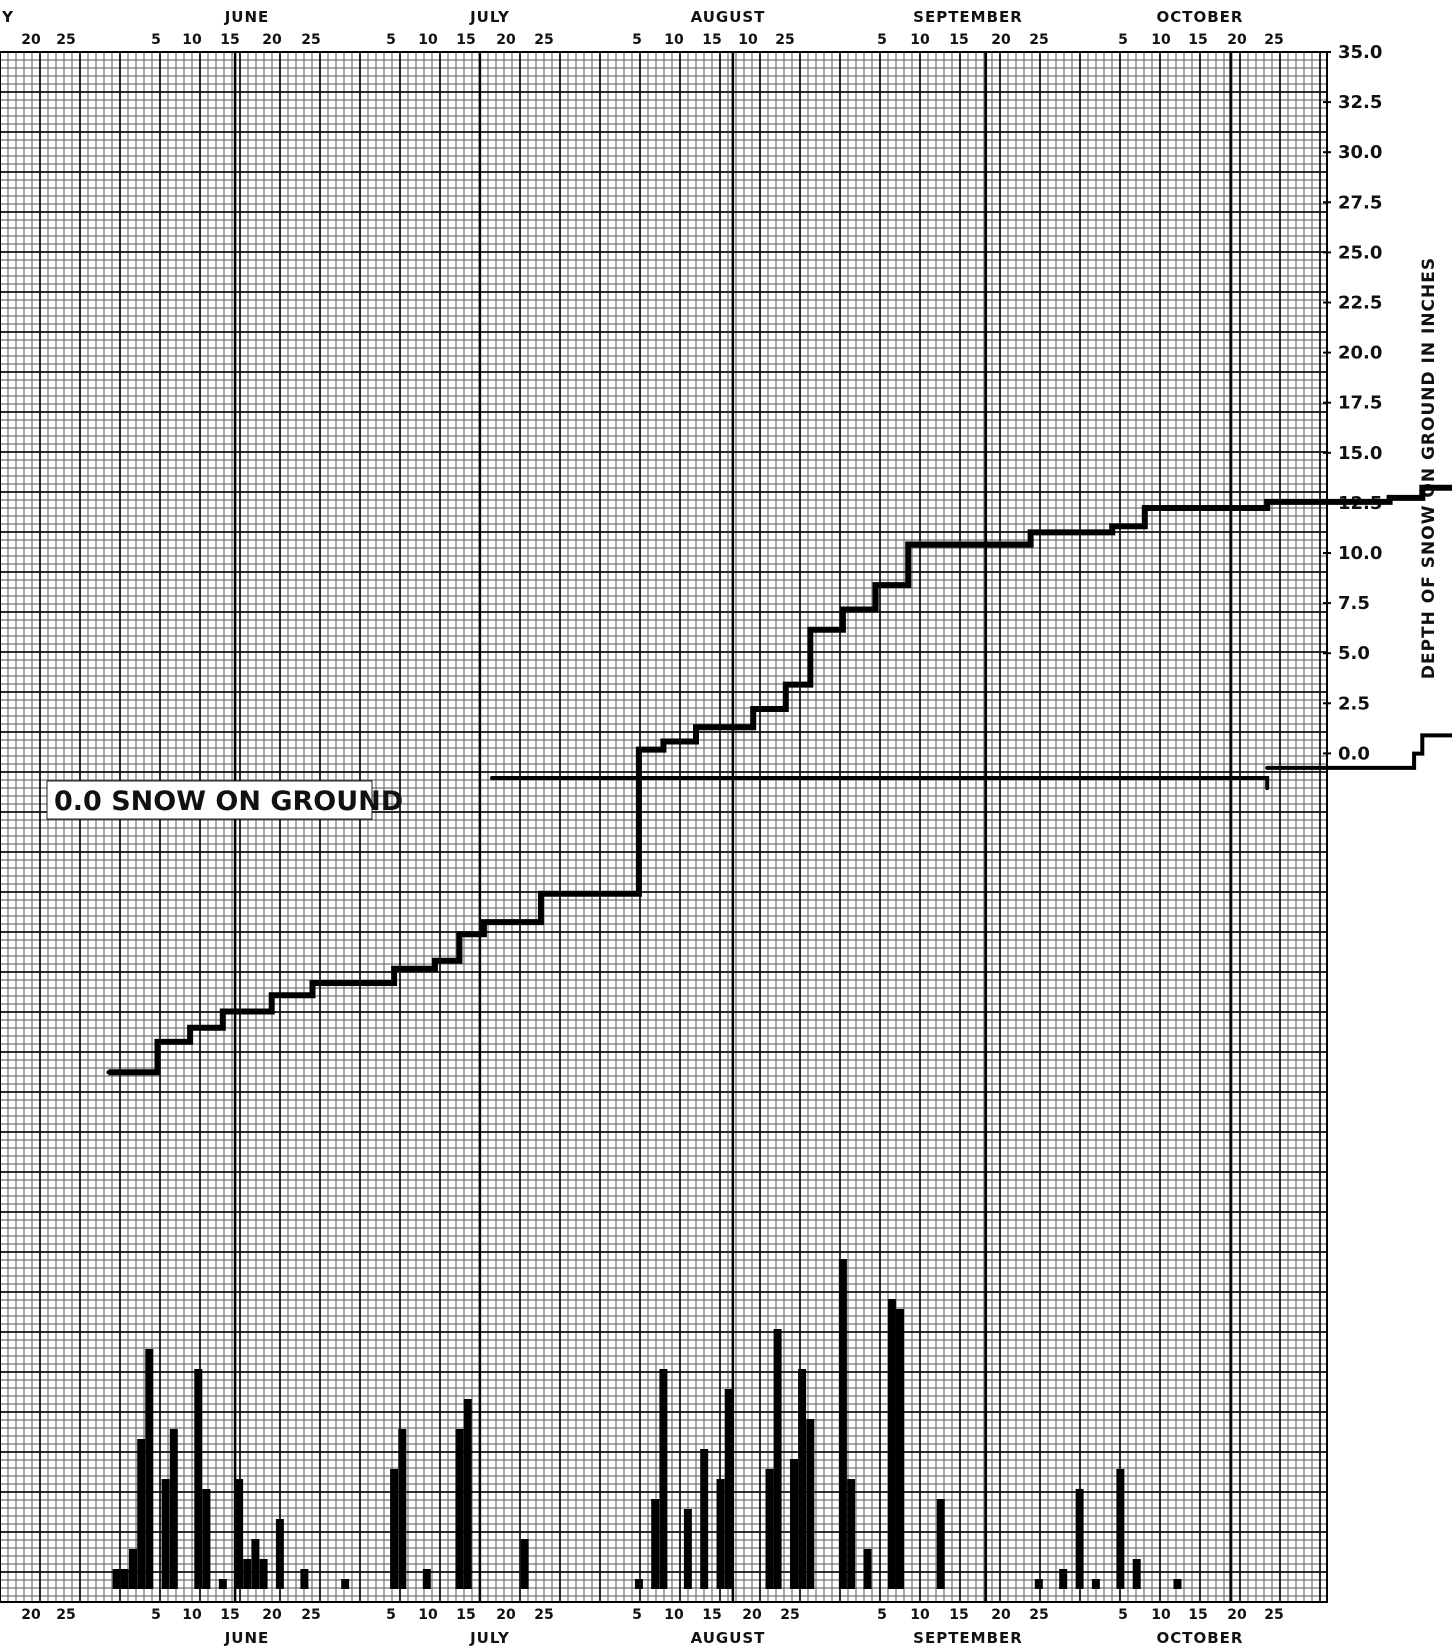  Describe the element at coordinates (1200, 17) in the screenshot. I see `top-month-label: OCTOBER` at that location.